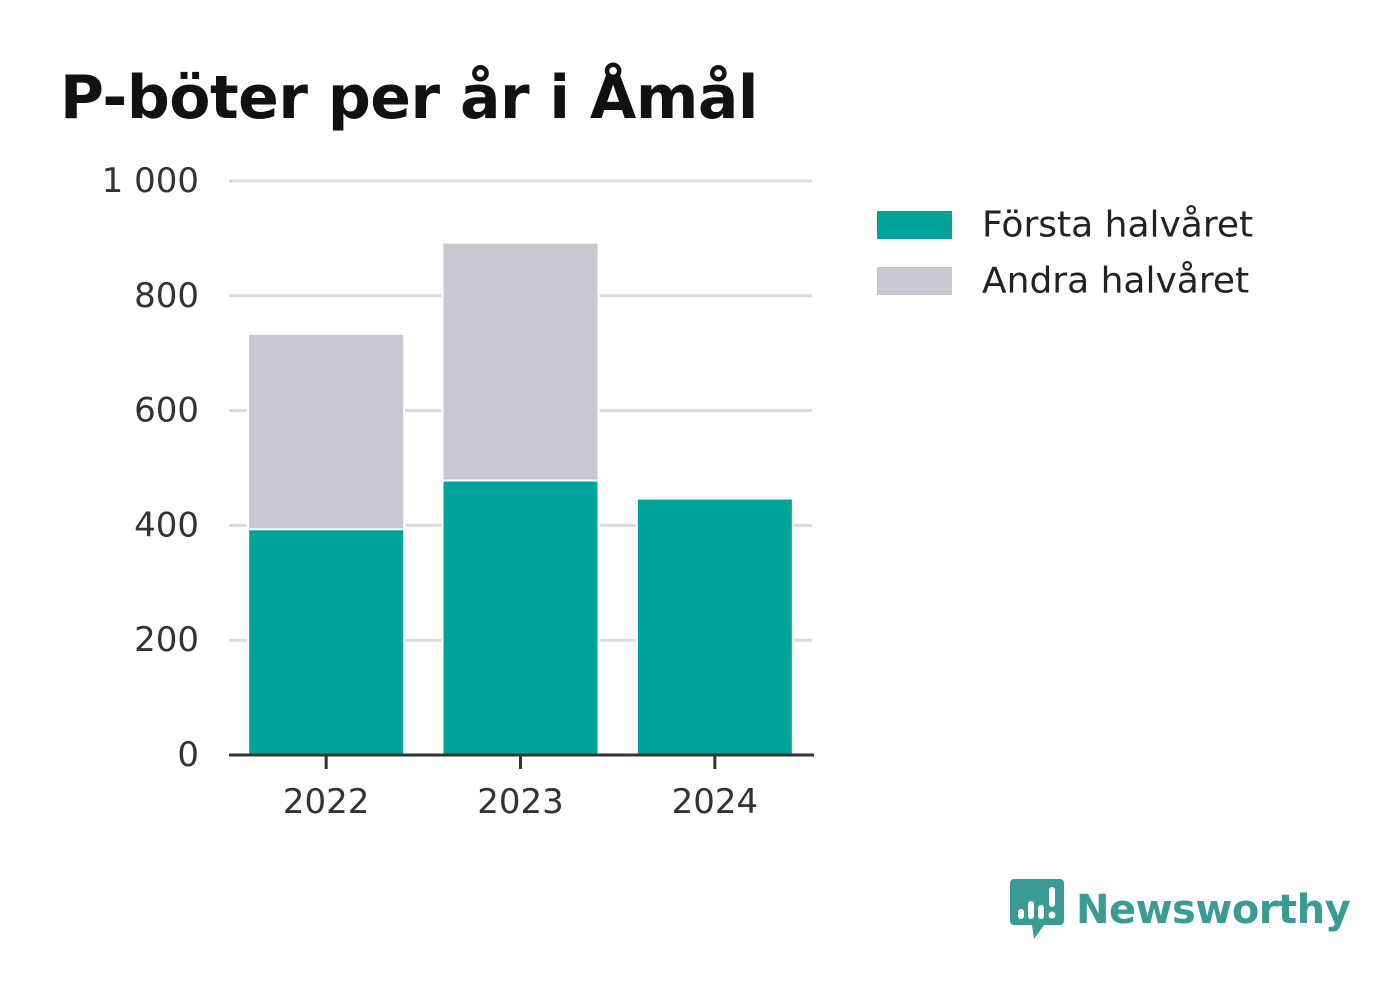  Describe the element at coordinates (188, 755) in the screenshot. I see `y-tick-label: 0` at that location.